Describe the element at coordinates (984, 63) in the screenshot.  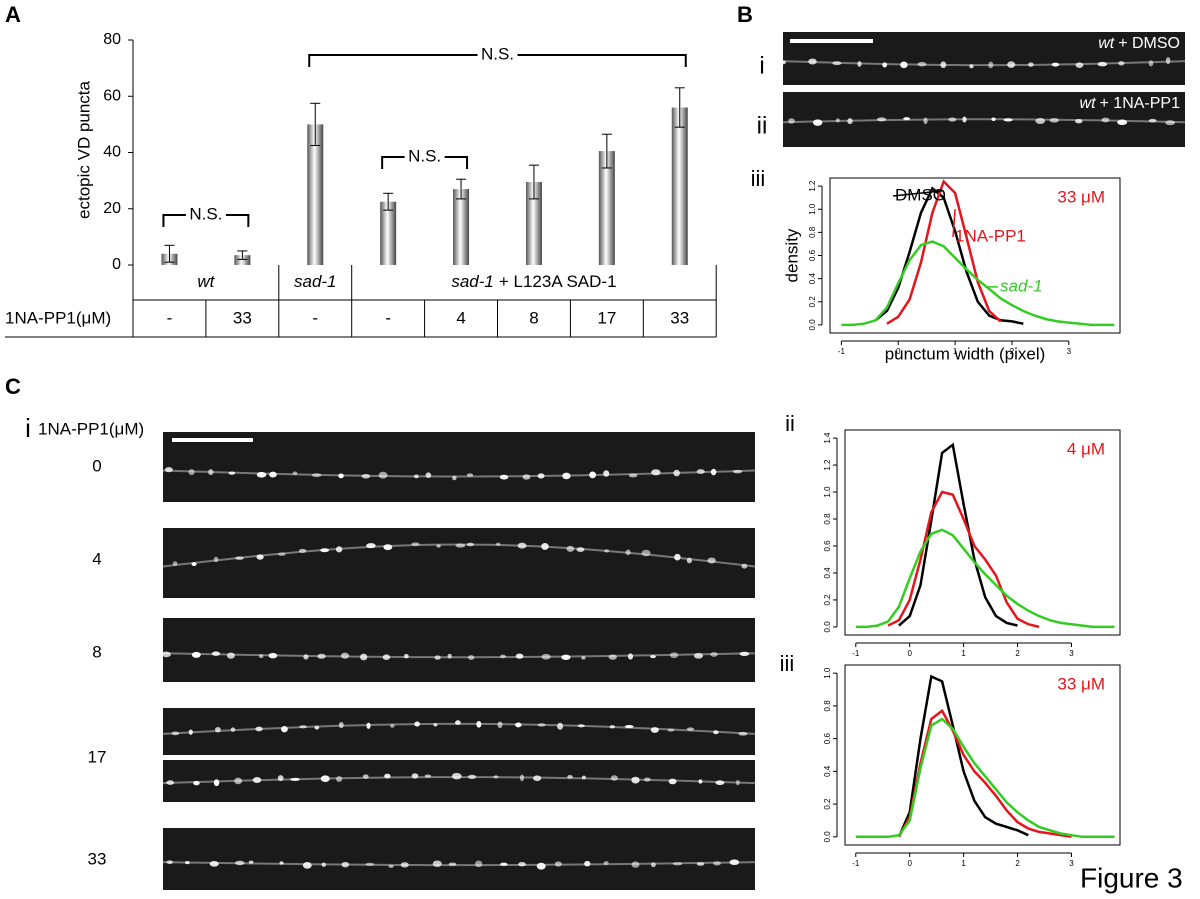
I see `neurite` at that location.